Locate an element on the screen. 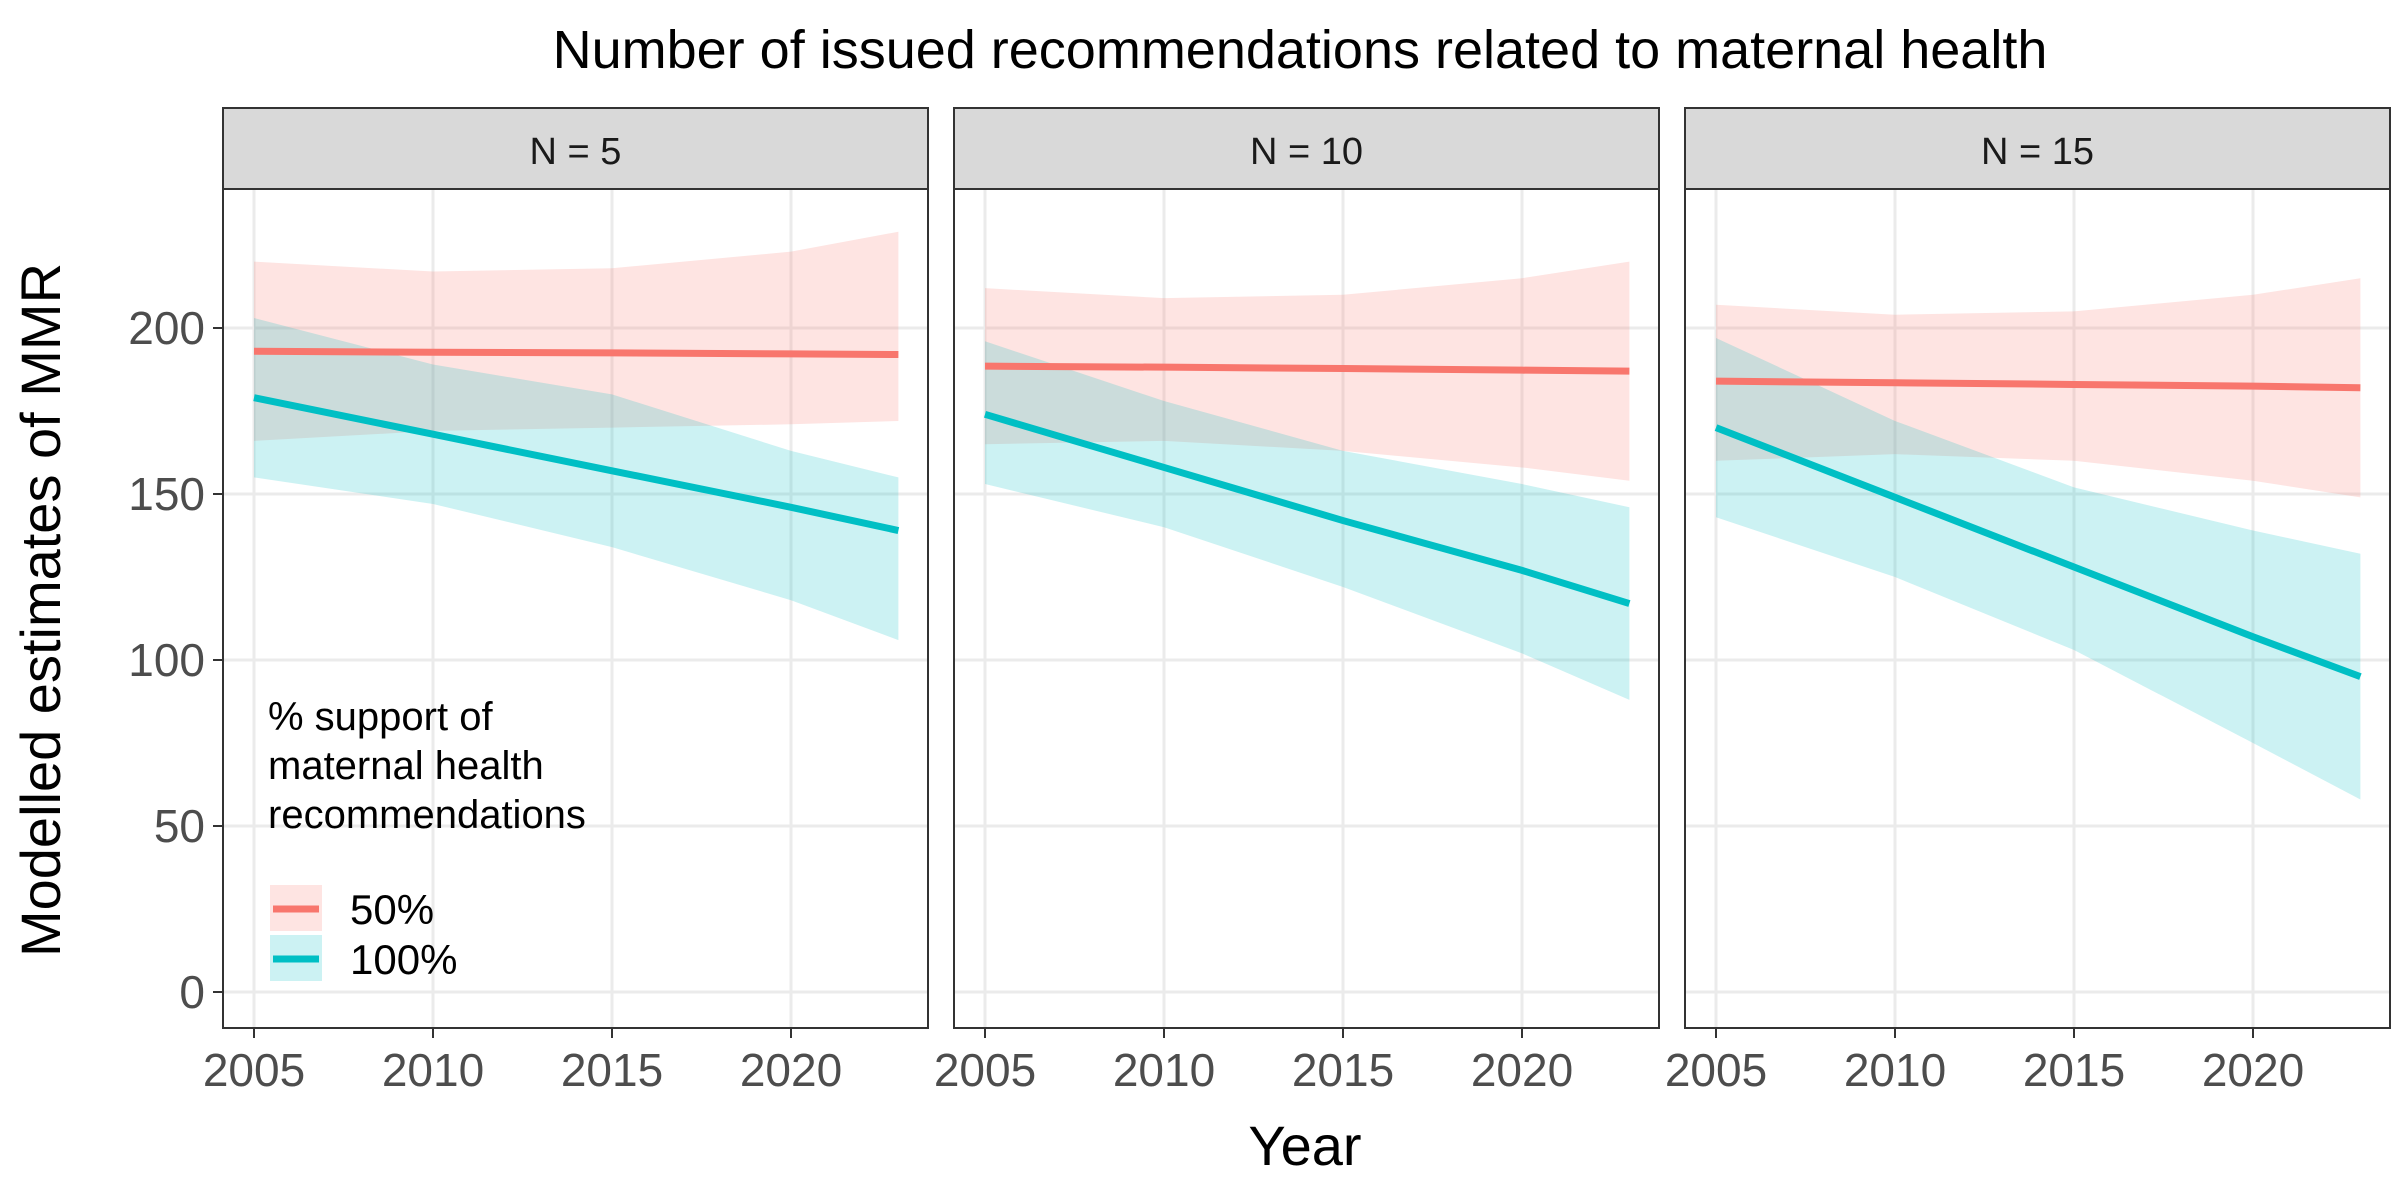 This screenshot has height=1200, width=2400. facet-strip-label: N = 5 is located at coordinates (576, 152).